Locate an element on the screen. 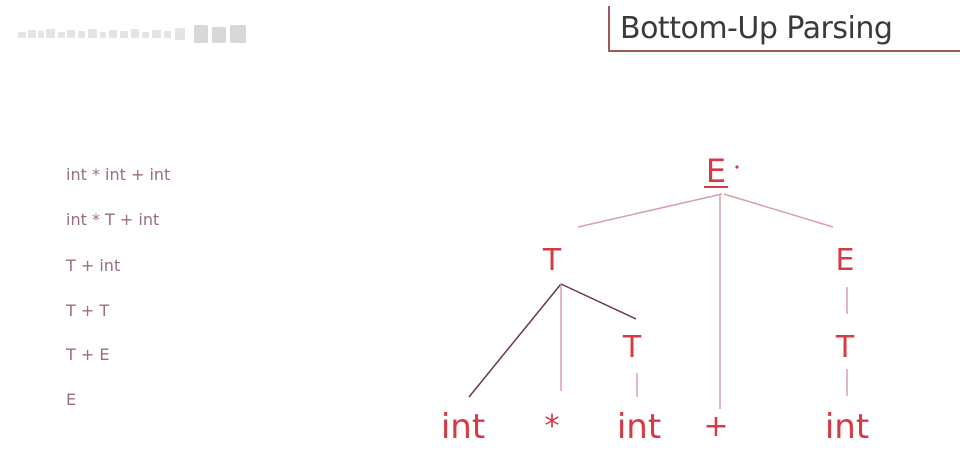 This screenshot has width=960, height=459. tree-node-leaf-plus: + is located at coordinates (715, 426).